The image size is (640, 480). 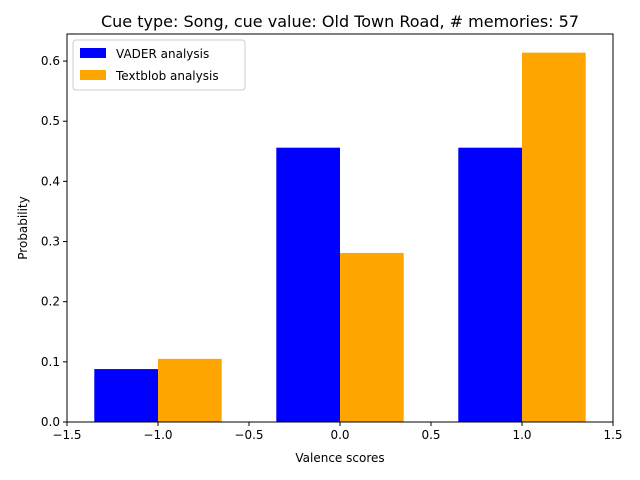 I want to click on legend: VADER analysis Textblob analysis, so click(x=159, y=65).